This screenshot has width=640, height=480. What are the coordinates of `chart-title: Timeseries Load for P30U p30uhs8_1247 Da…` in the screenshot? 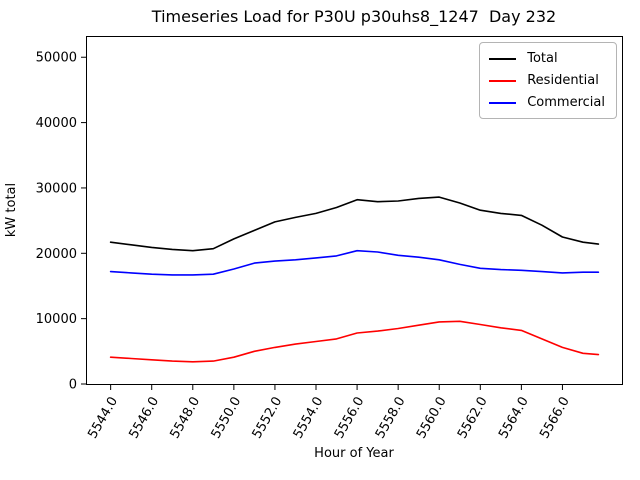 It's located at (354, 16).